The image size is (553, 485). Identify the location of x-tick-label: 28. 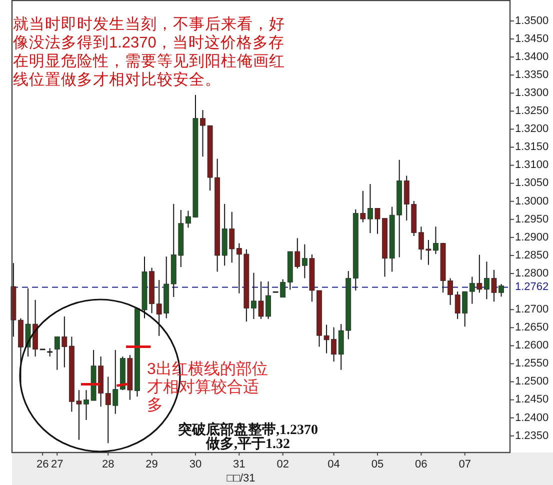
(108, 464).